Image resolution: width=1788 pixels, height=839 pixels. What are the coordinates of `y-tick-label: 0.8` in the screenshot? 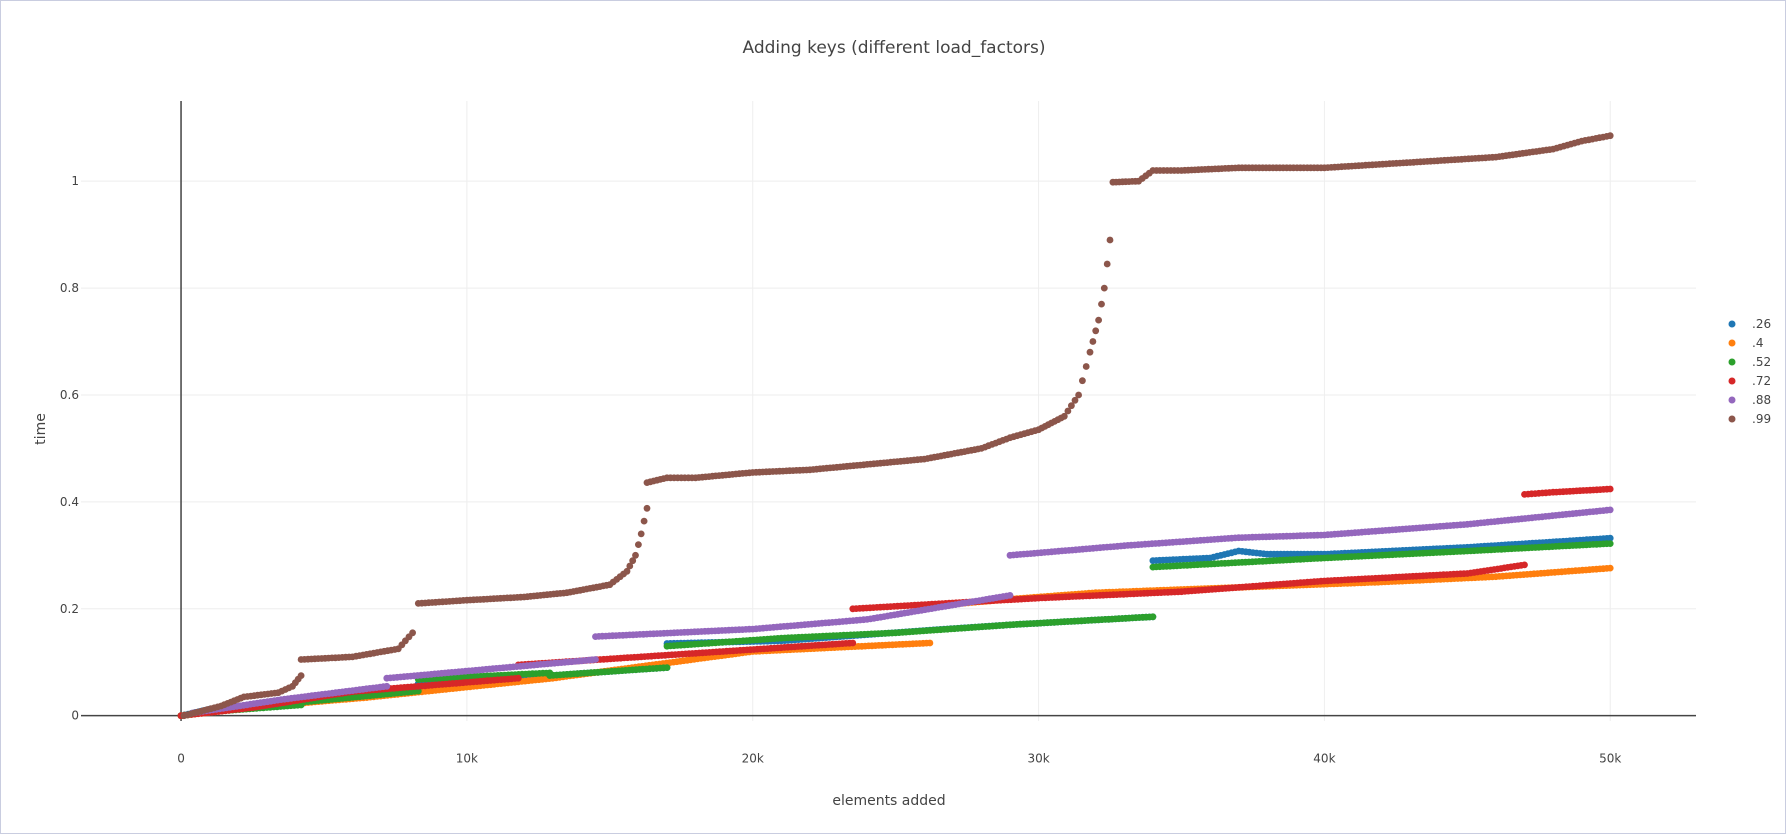 It's located at (69, 288).